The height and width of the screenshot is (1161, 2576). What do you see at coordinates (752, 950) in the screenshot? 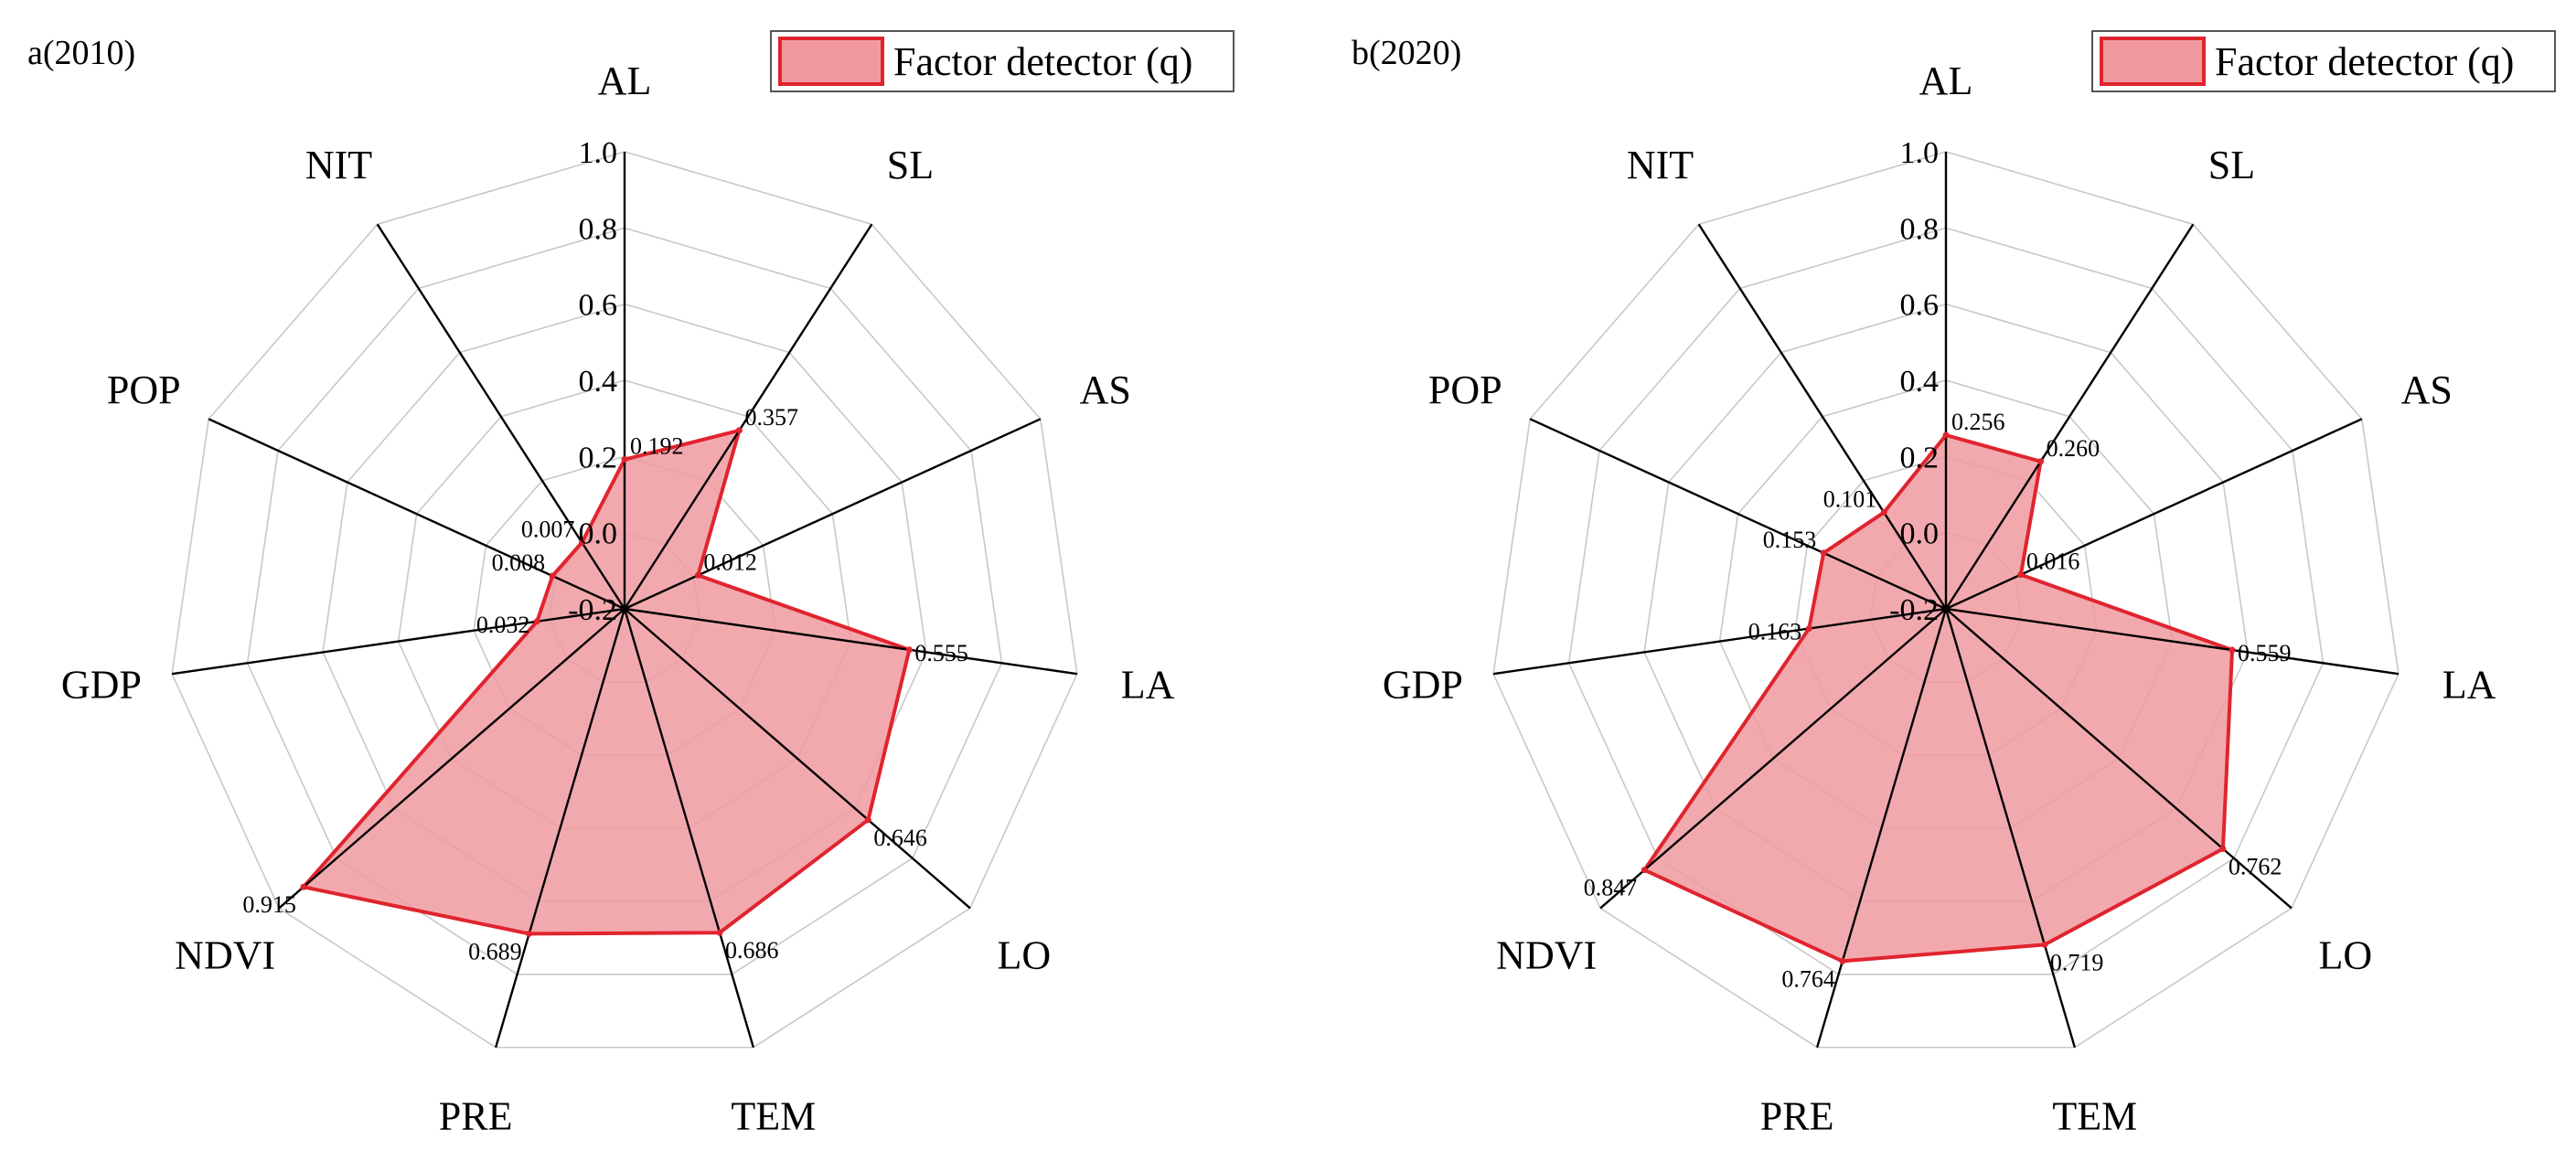
I see `data-label-tem: 0.686` at bounding box center [752, 950].